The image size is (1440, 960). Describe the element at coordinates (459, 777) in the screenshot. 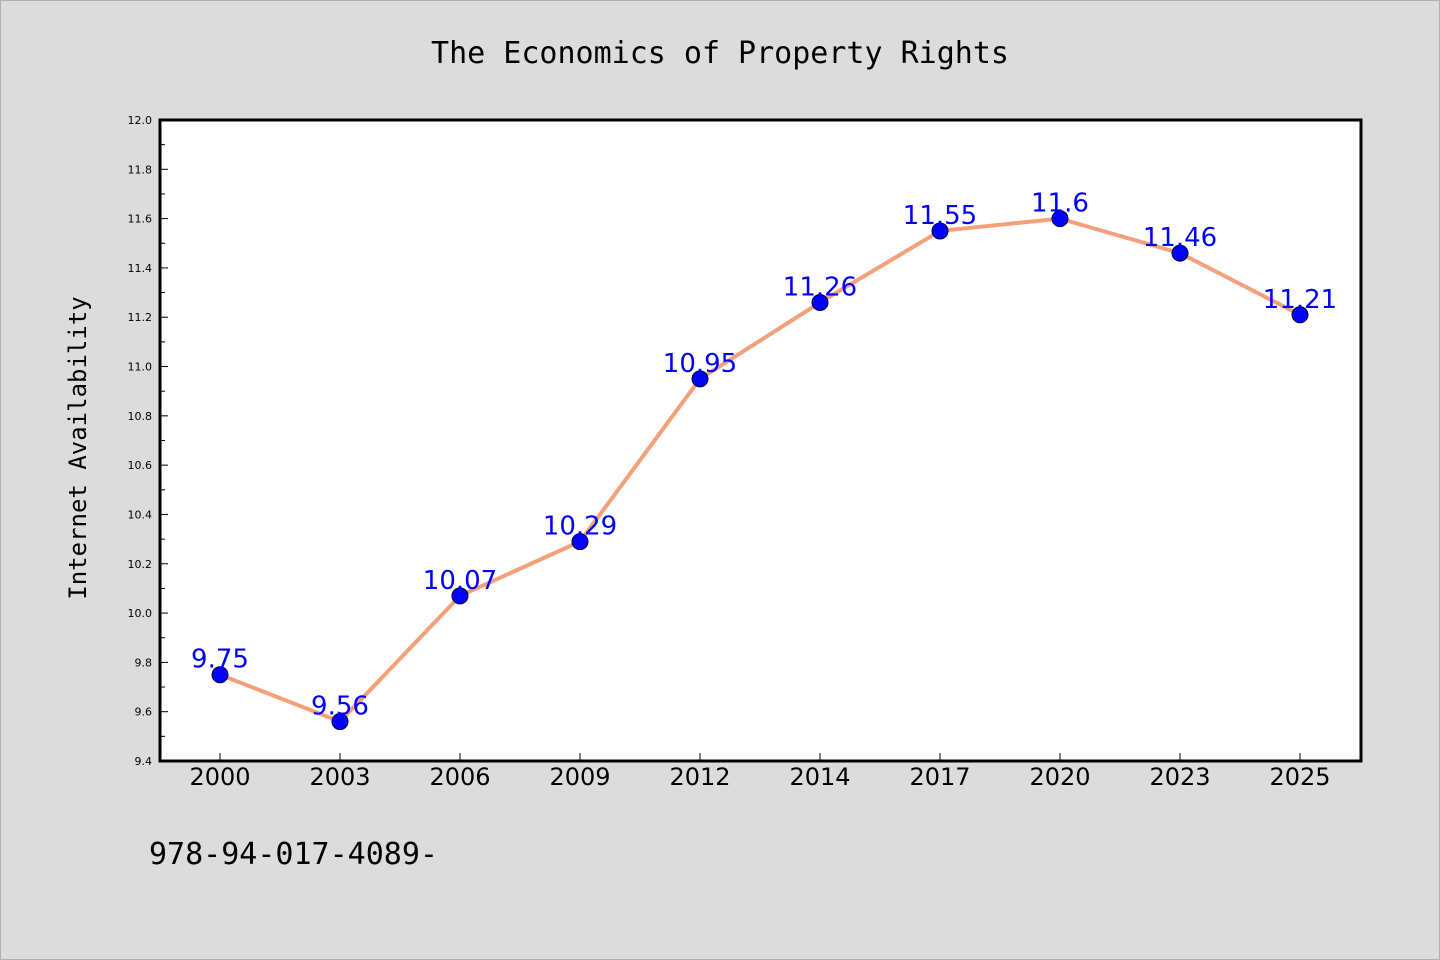

I see `x-tick-label: 2006` at that location.